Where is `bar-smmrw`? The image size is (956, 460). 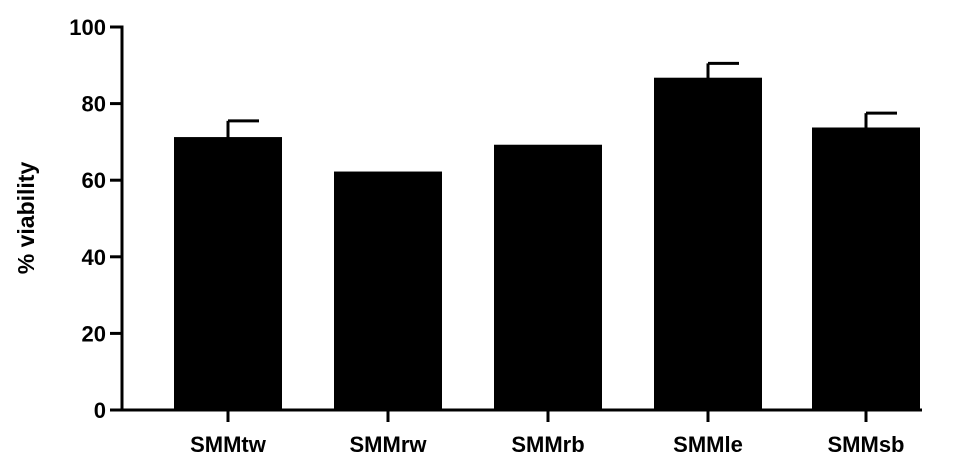
bar-smmrw is located at coordinates (388, 291).